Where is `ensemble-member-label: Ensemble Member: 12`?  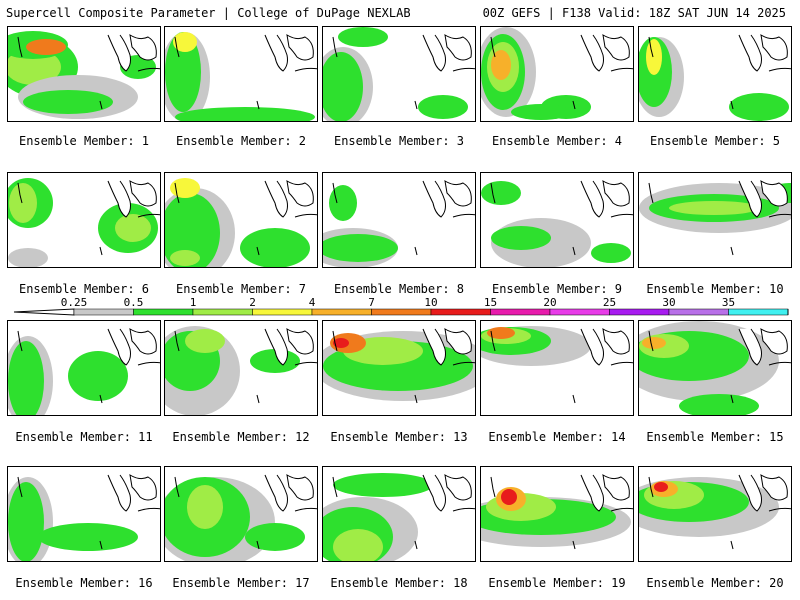 ensemble-member-label: Ensemble Member: 12 is located at coordinates (241, 437).